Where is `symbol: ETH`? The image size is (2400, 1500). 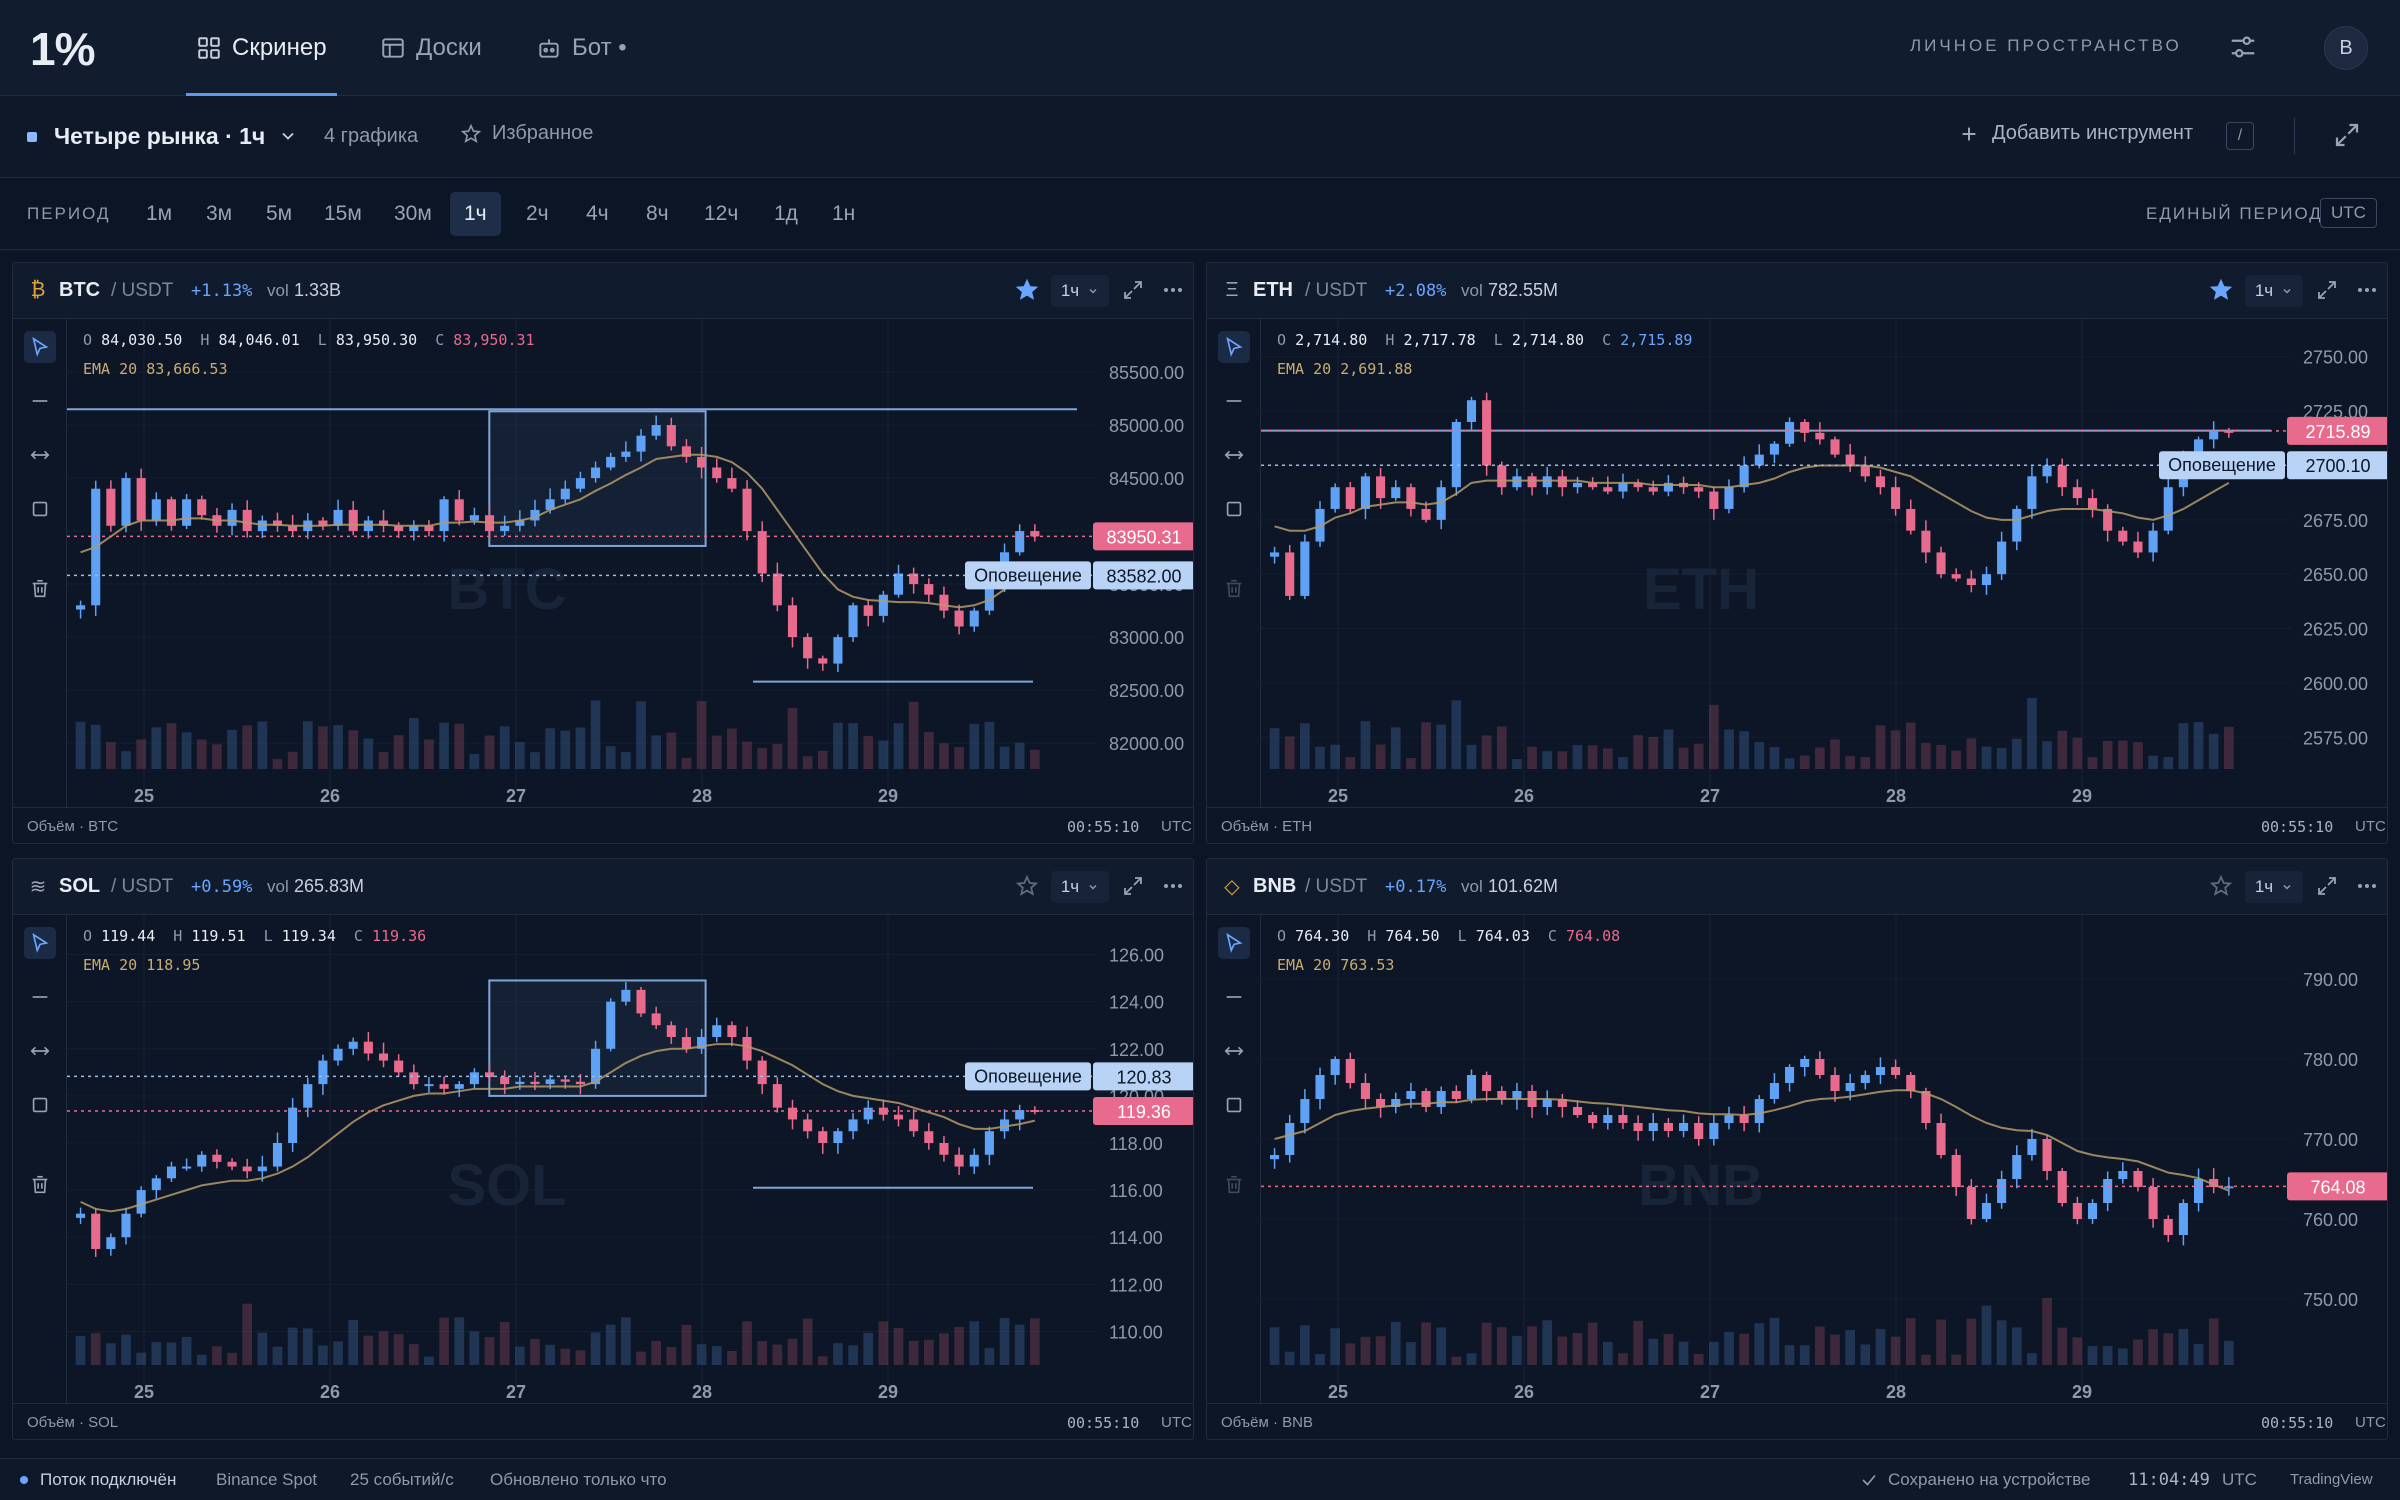
symbol: ETH is located at coordinates (1273, 290).